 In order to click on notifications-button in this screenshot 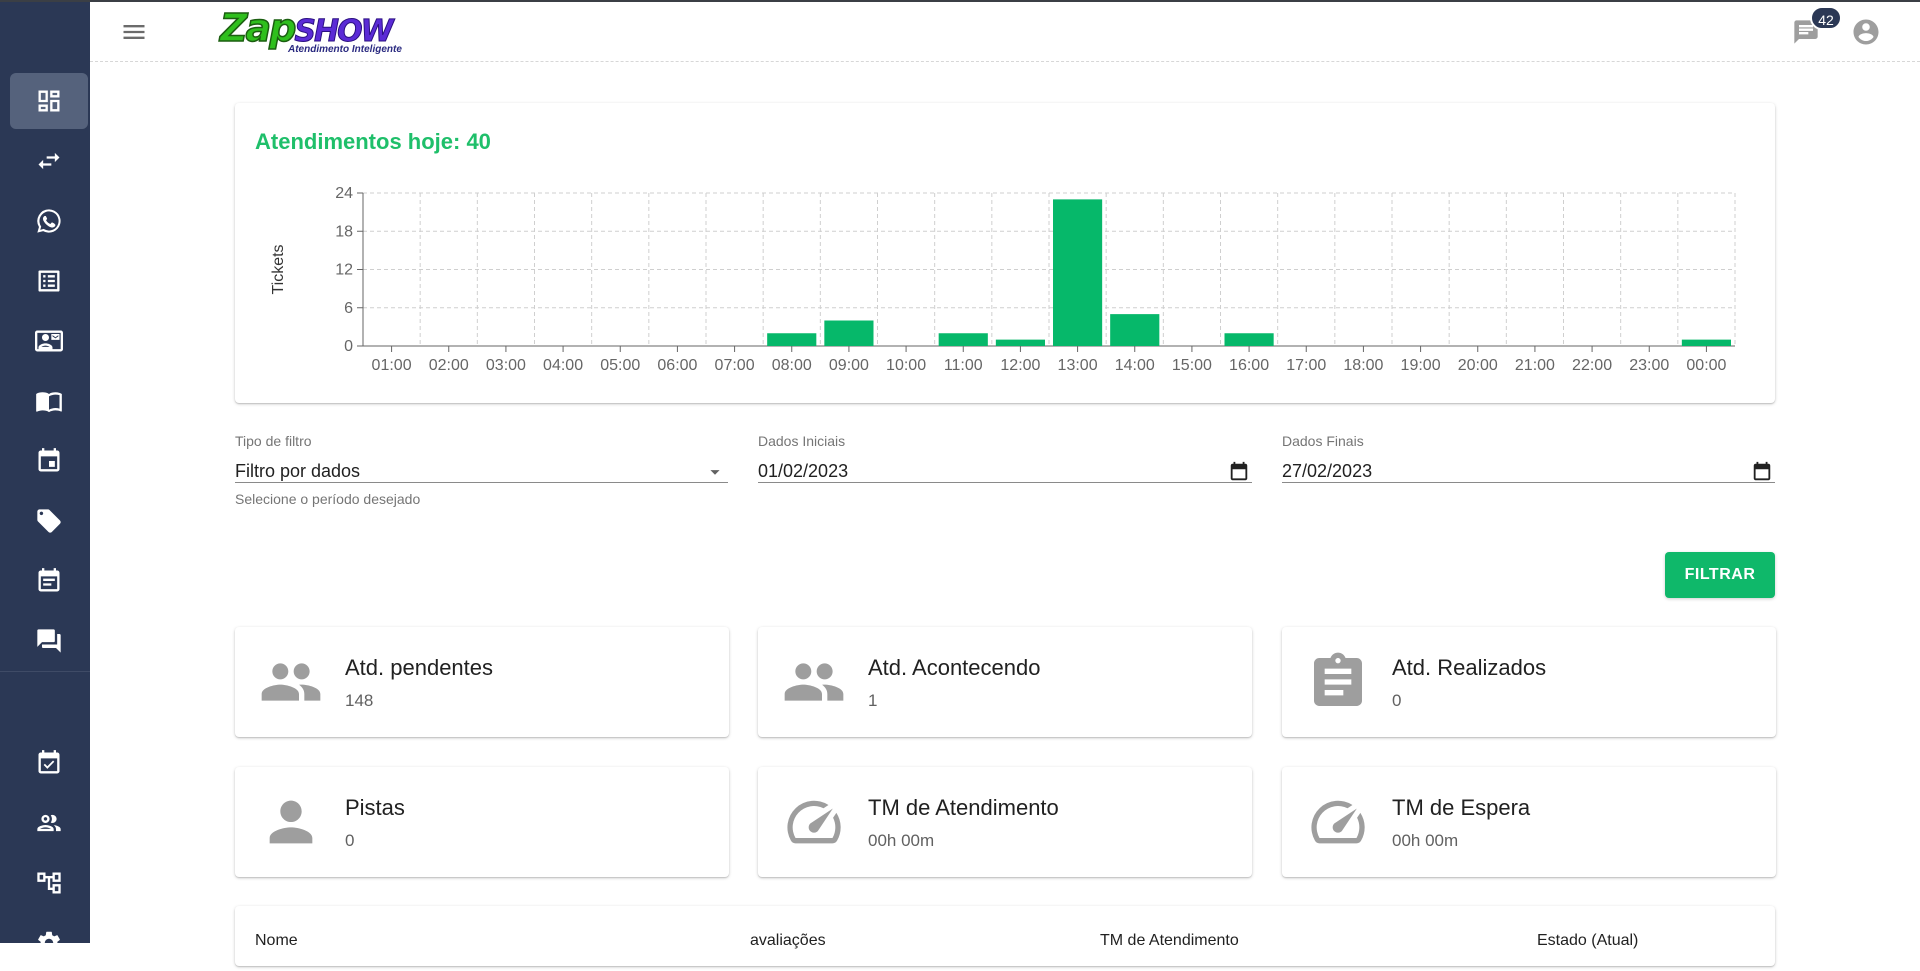, I will do `click(1806, 32)`.